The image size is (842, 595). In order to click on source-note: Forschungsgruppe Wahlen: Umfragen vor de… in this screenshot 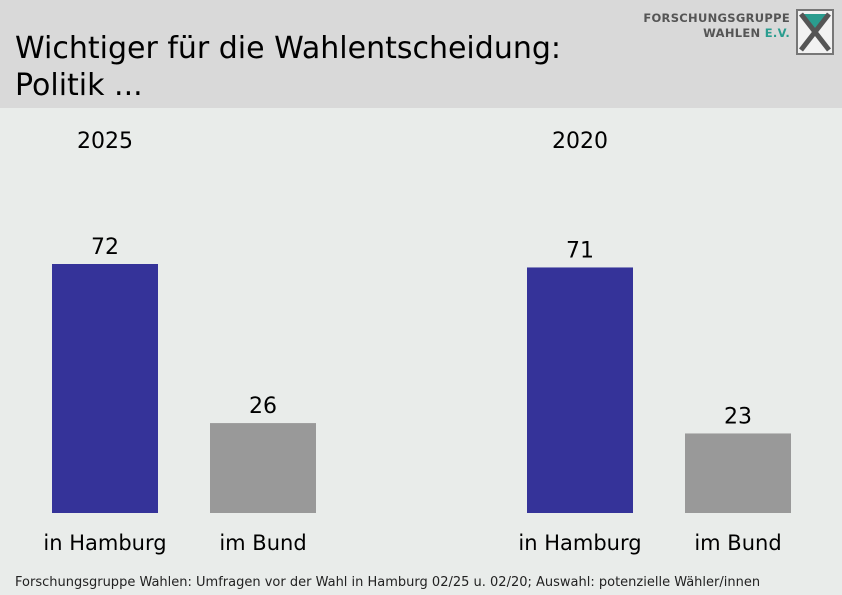, I will do `click(388, 582)`.